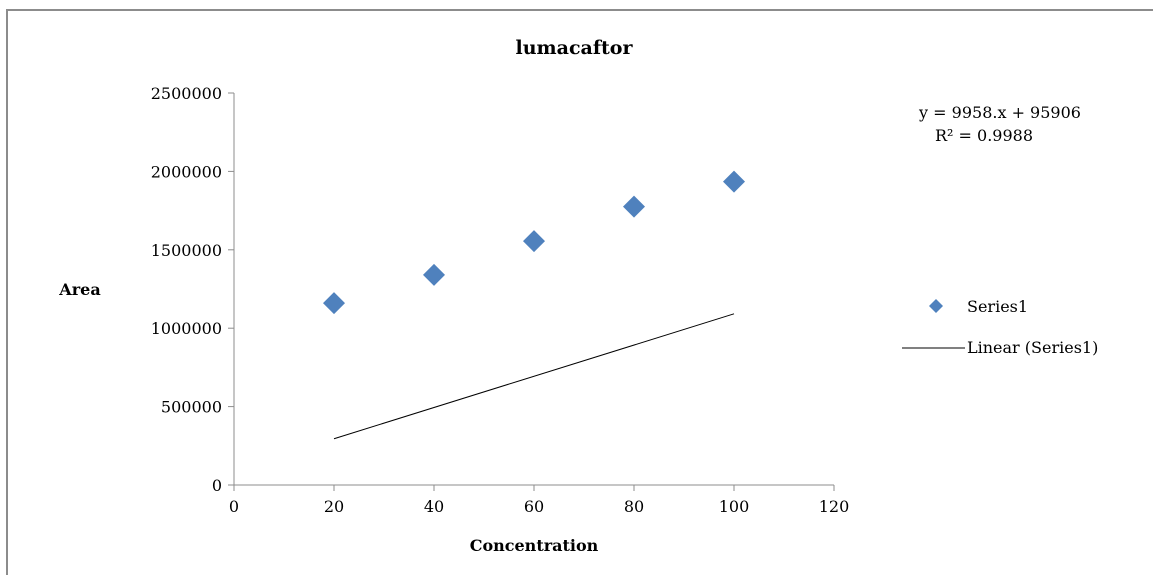 This screenshot has height=580, width=1159. I want to click on x-tick-label: 80, so click(634, 506).